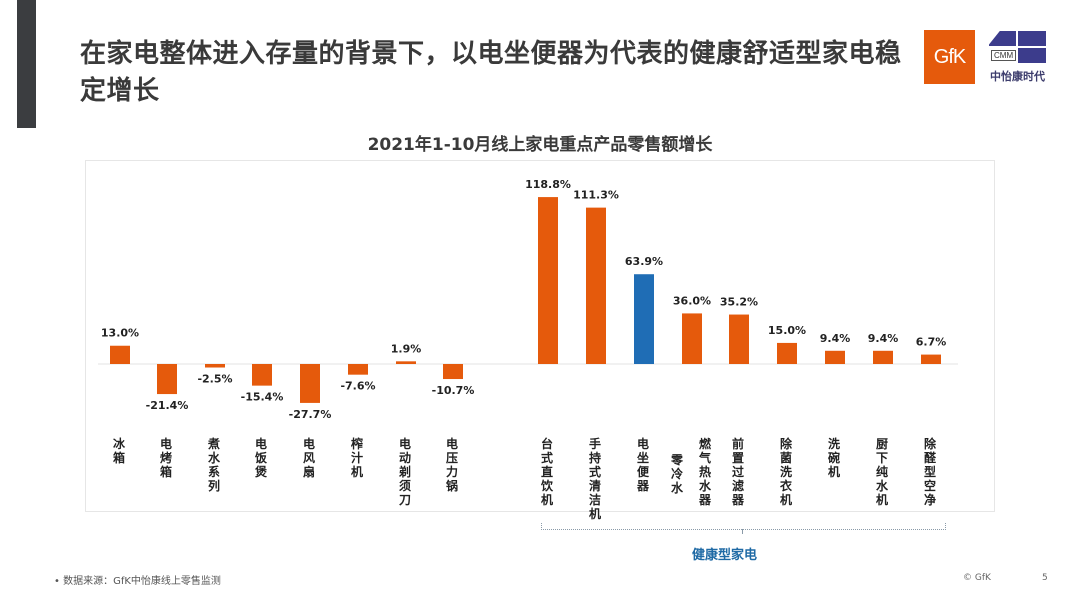 This screenshot has height=608, width=1080. Describe the element at coordinates (644, 319) in the screenshot. I see `bar-电坐便器` at that location.